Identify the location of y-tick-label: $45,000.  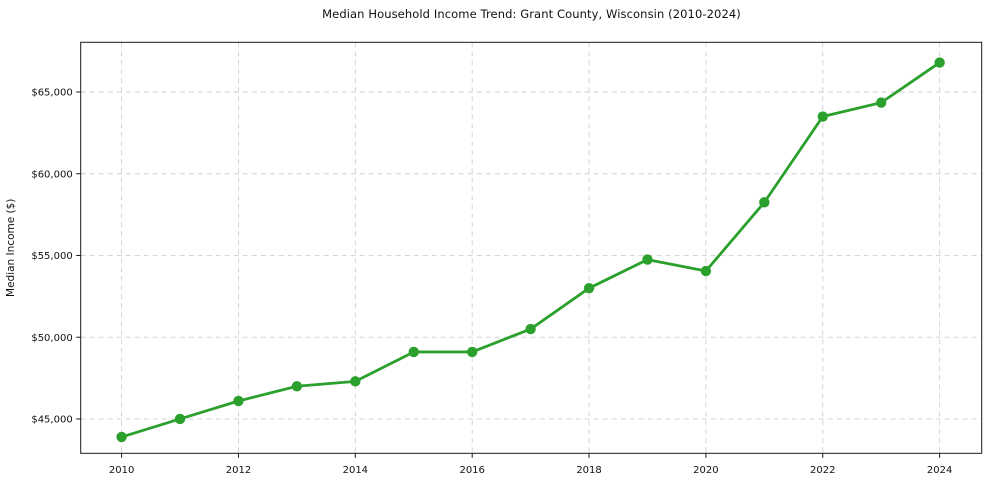
(51, 420).